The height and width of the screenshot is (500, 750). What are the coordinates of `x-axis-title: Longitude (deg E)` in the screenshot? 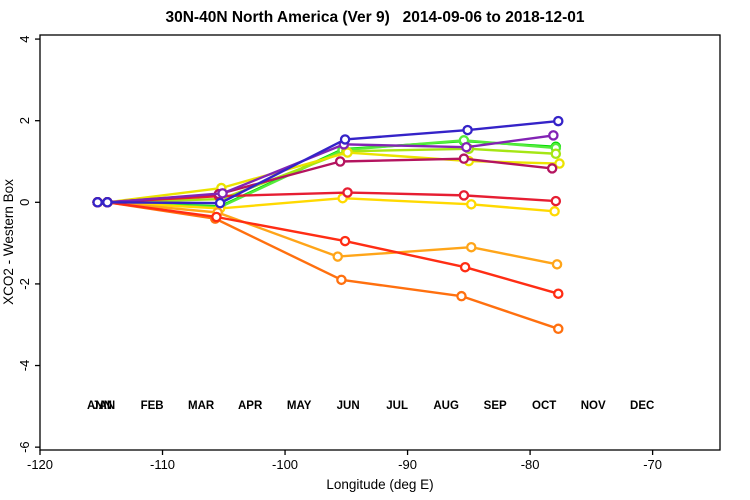 It's located at (379, 484).